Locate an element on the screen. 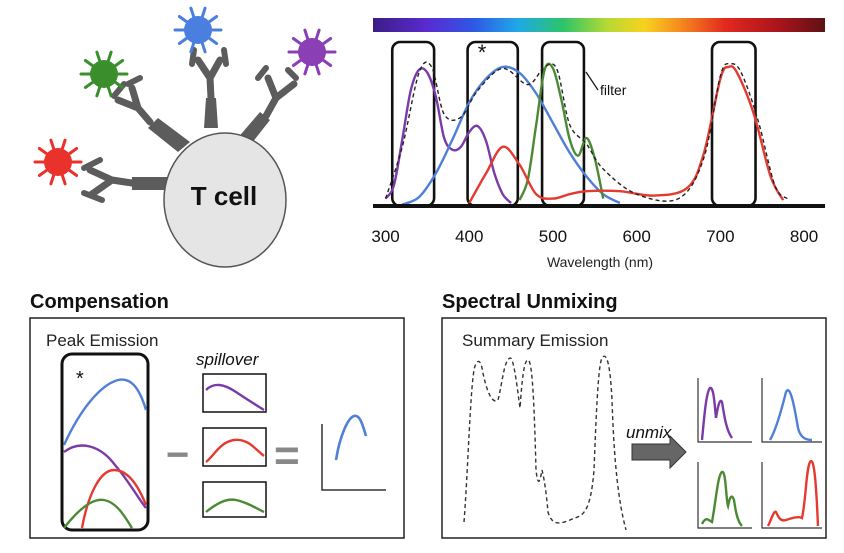  unmixed-blue-curve is located at coordinates (790, 415).